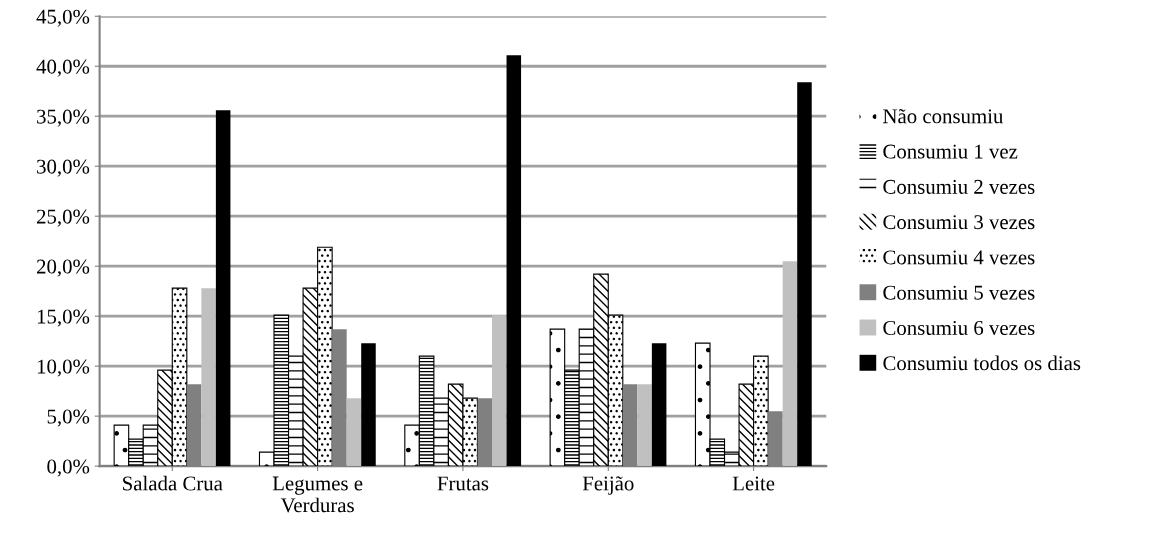 This screenshot has height=542, width=1172. I want to click on x-tick-label: Feijão, so click(608, 485).